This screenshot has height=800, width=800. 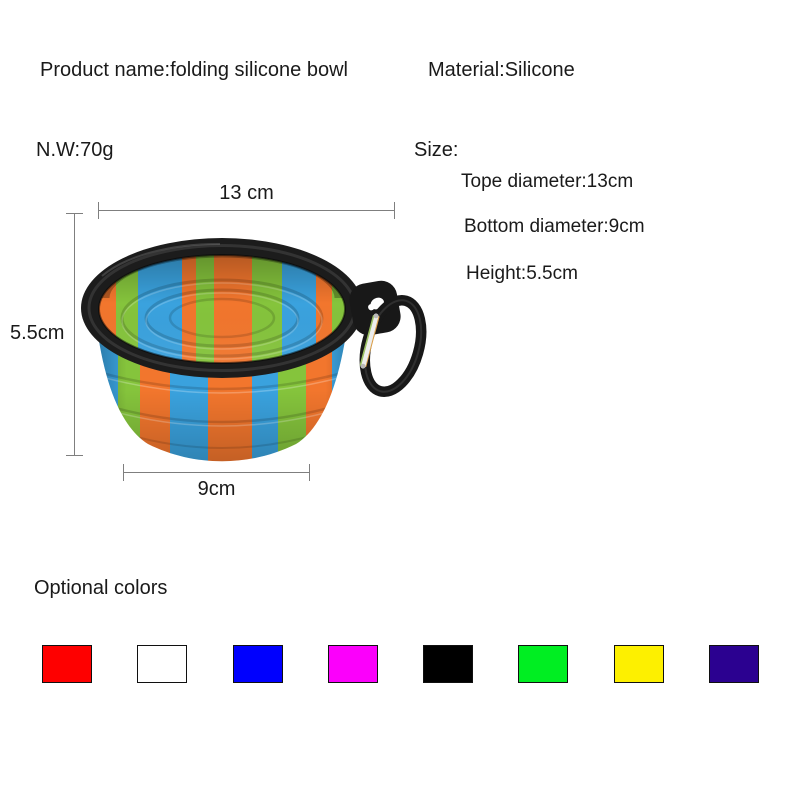 What do you see at coordinates (309, 472) in the screenshot?
I see `dim-bottom-diameter-tick-right` at bounding box center [309, 472].